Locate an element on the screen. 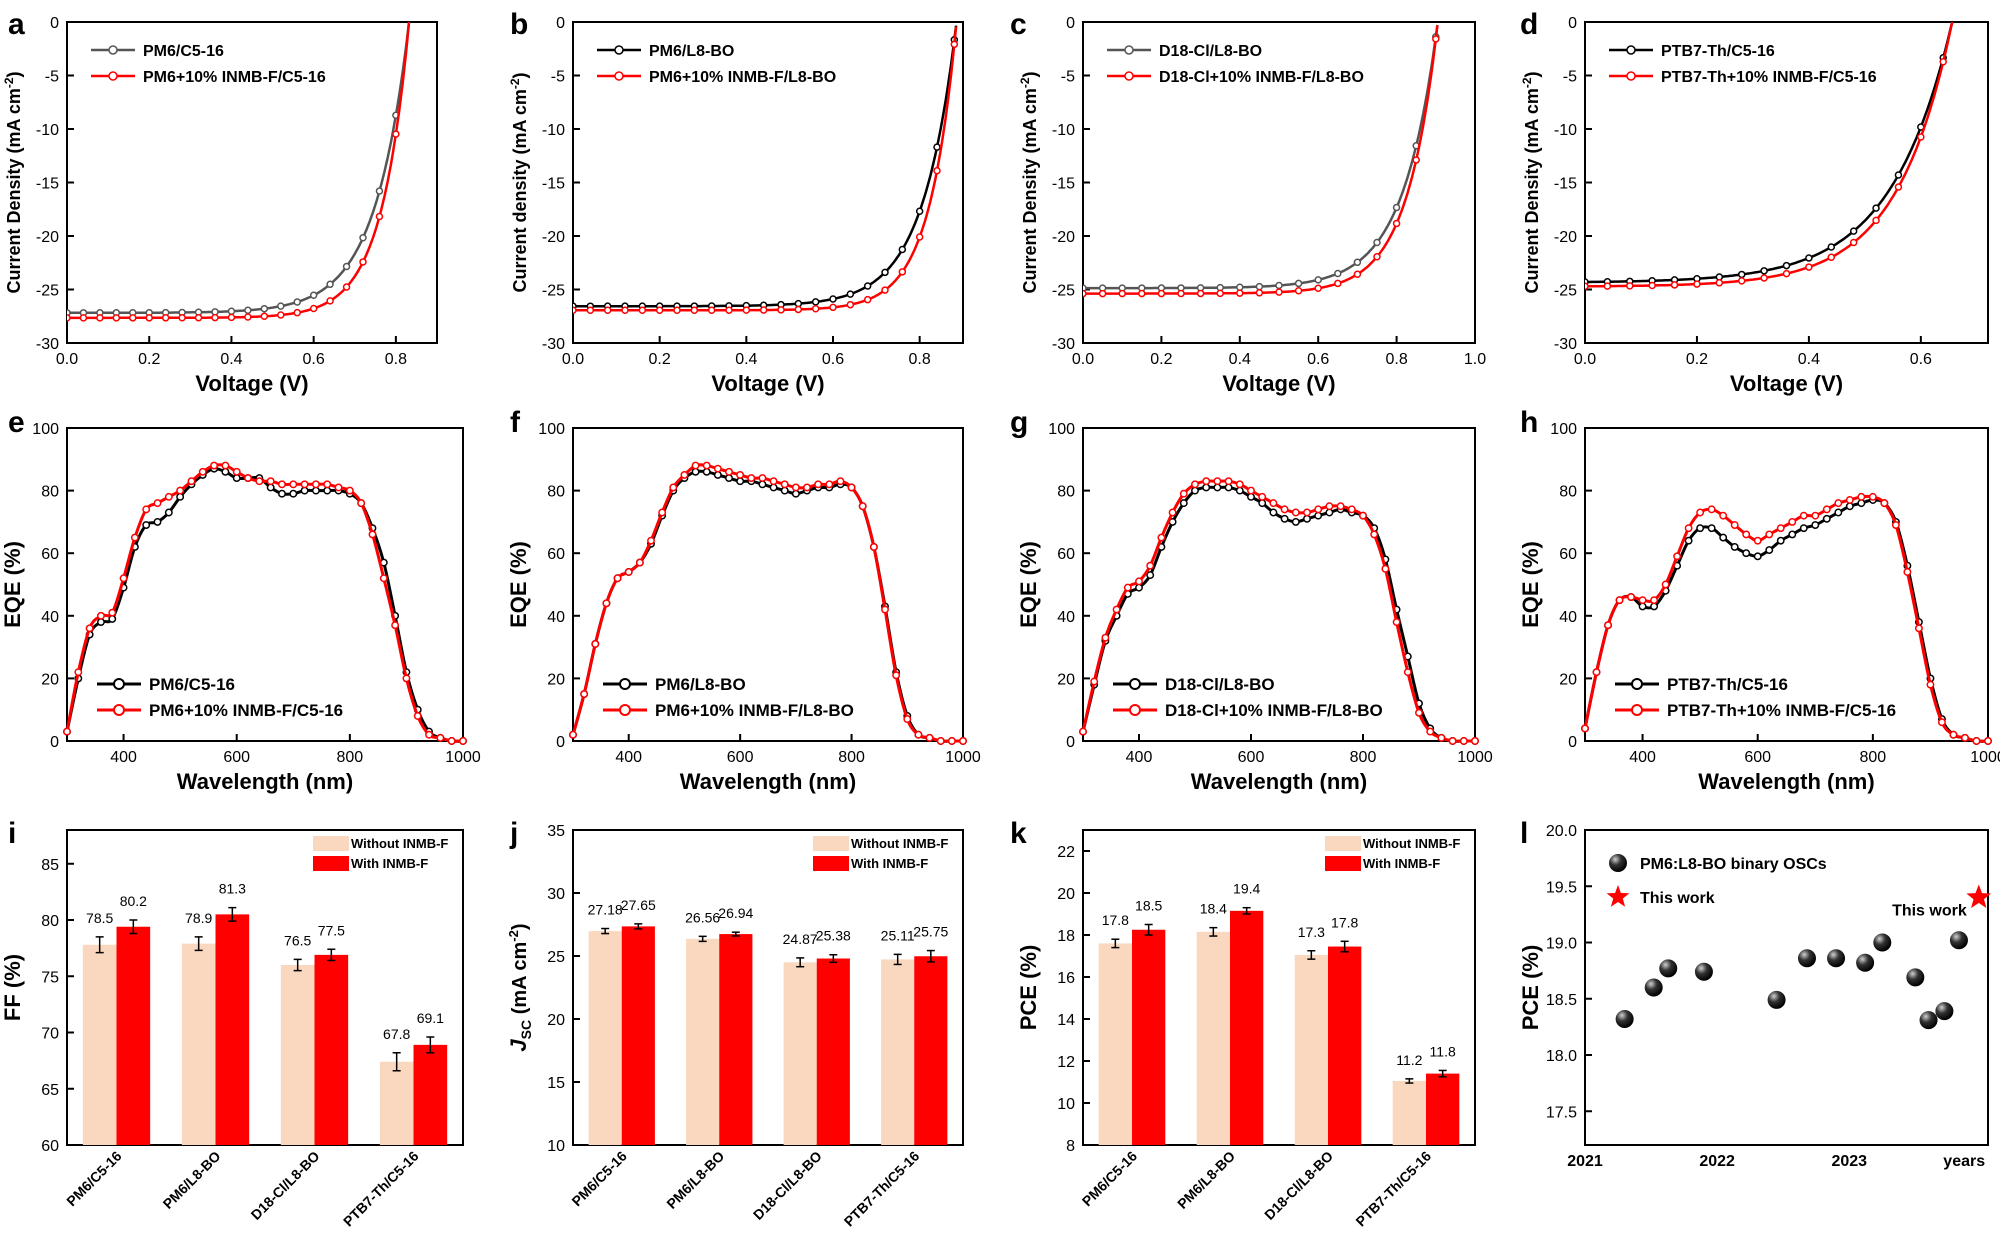  panel-letter: g is located at coordinates (1019, 422).